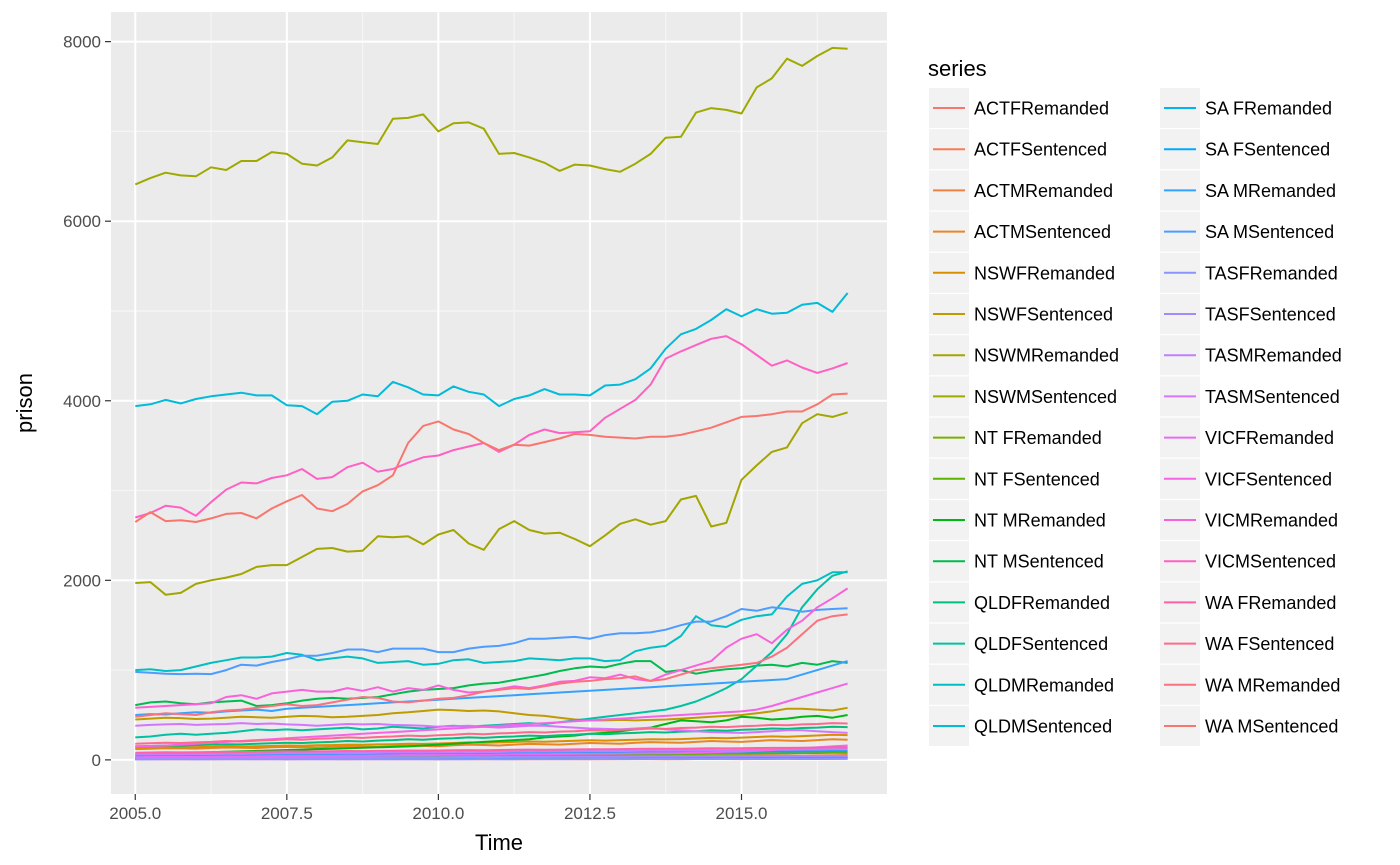  I want to click on y-axis: 0 2000 4000 6000 8000, so click(87, 401).